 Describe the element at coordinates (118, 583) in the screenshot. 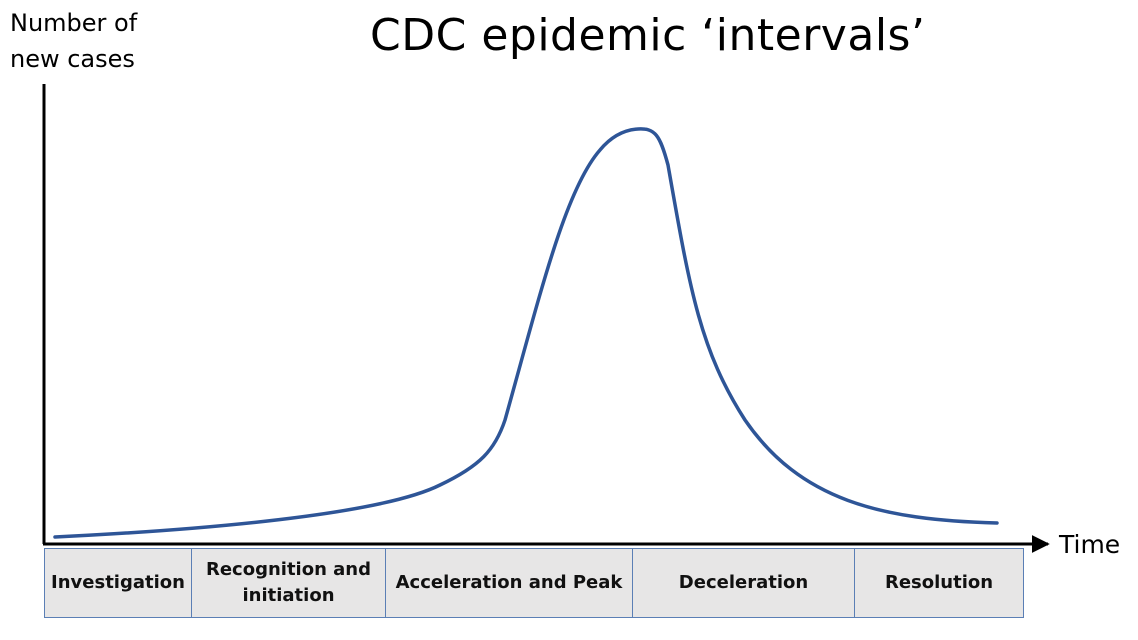

I see `phase-investigation: Investigation` at that location.